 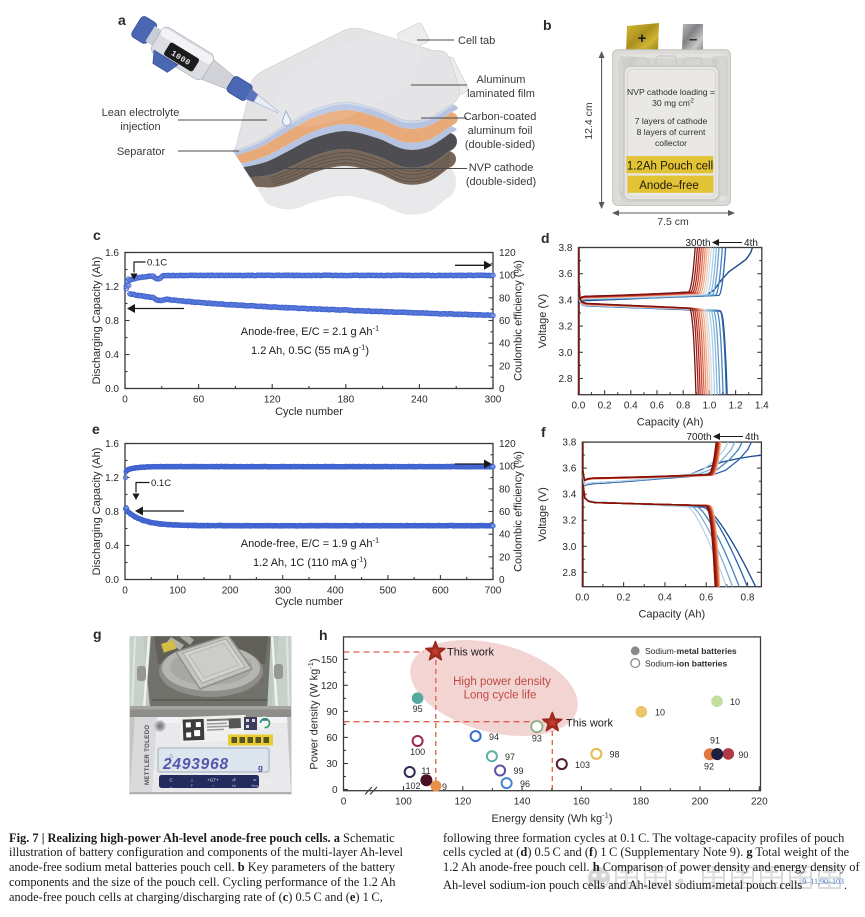 I want to click on svg-text: 2.8, so click(x=569, y=573).